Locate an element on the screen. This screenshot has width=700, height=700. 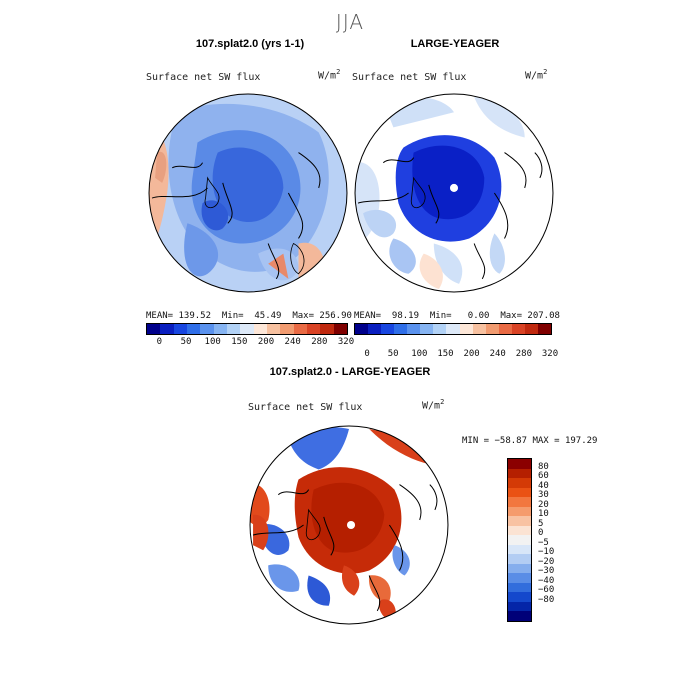
diff-colorbar-tick-label: −60 is located at coordinates (546, 590).